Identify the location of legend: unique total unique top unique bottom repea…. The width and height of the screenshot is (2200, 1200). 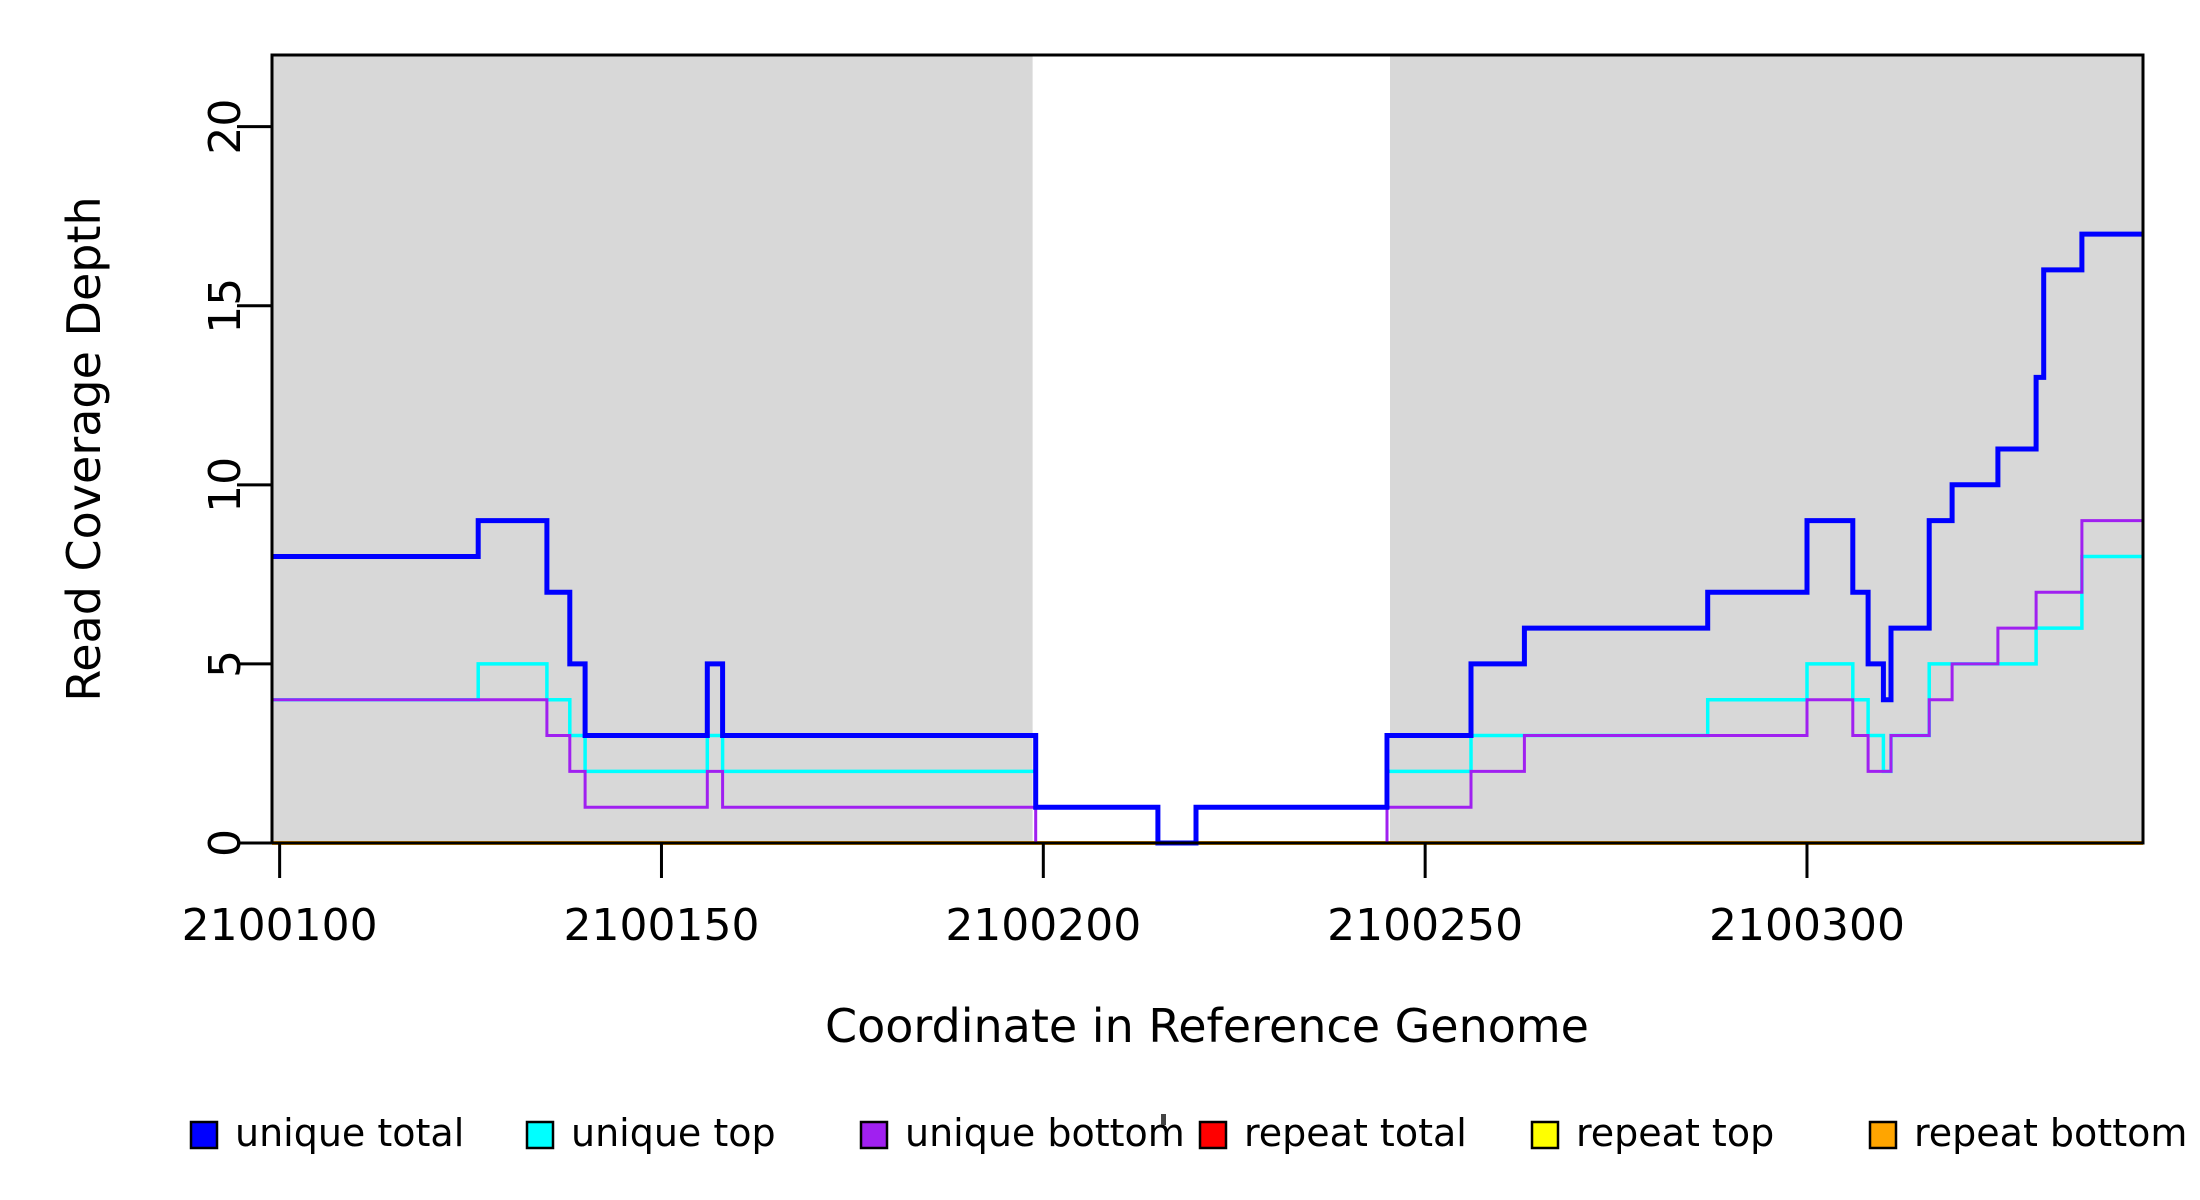
(1188, 1133).